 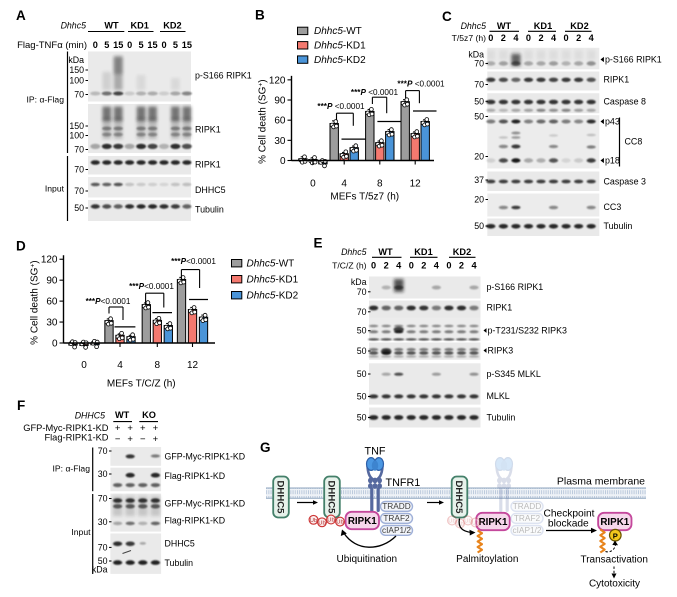 What do you see at coordinates (514, 374) in the screenshot?
I see `svg-text: p-S345 MLKL` at bounding box center [514, 374].